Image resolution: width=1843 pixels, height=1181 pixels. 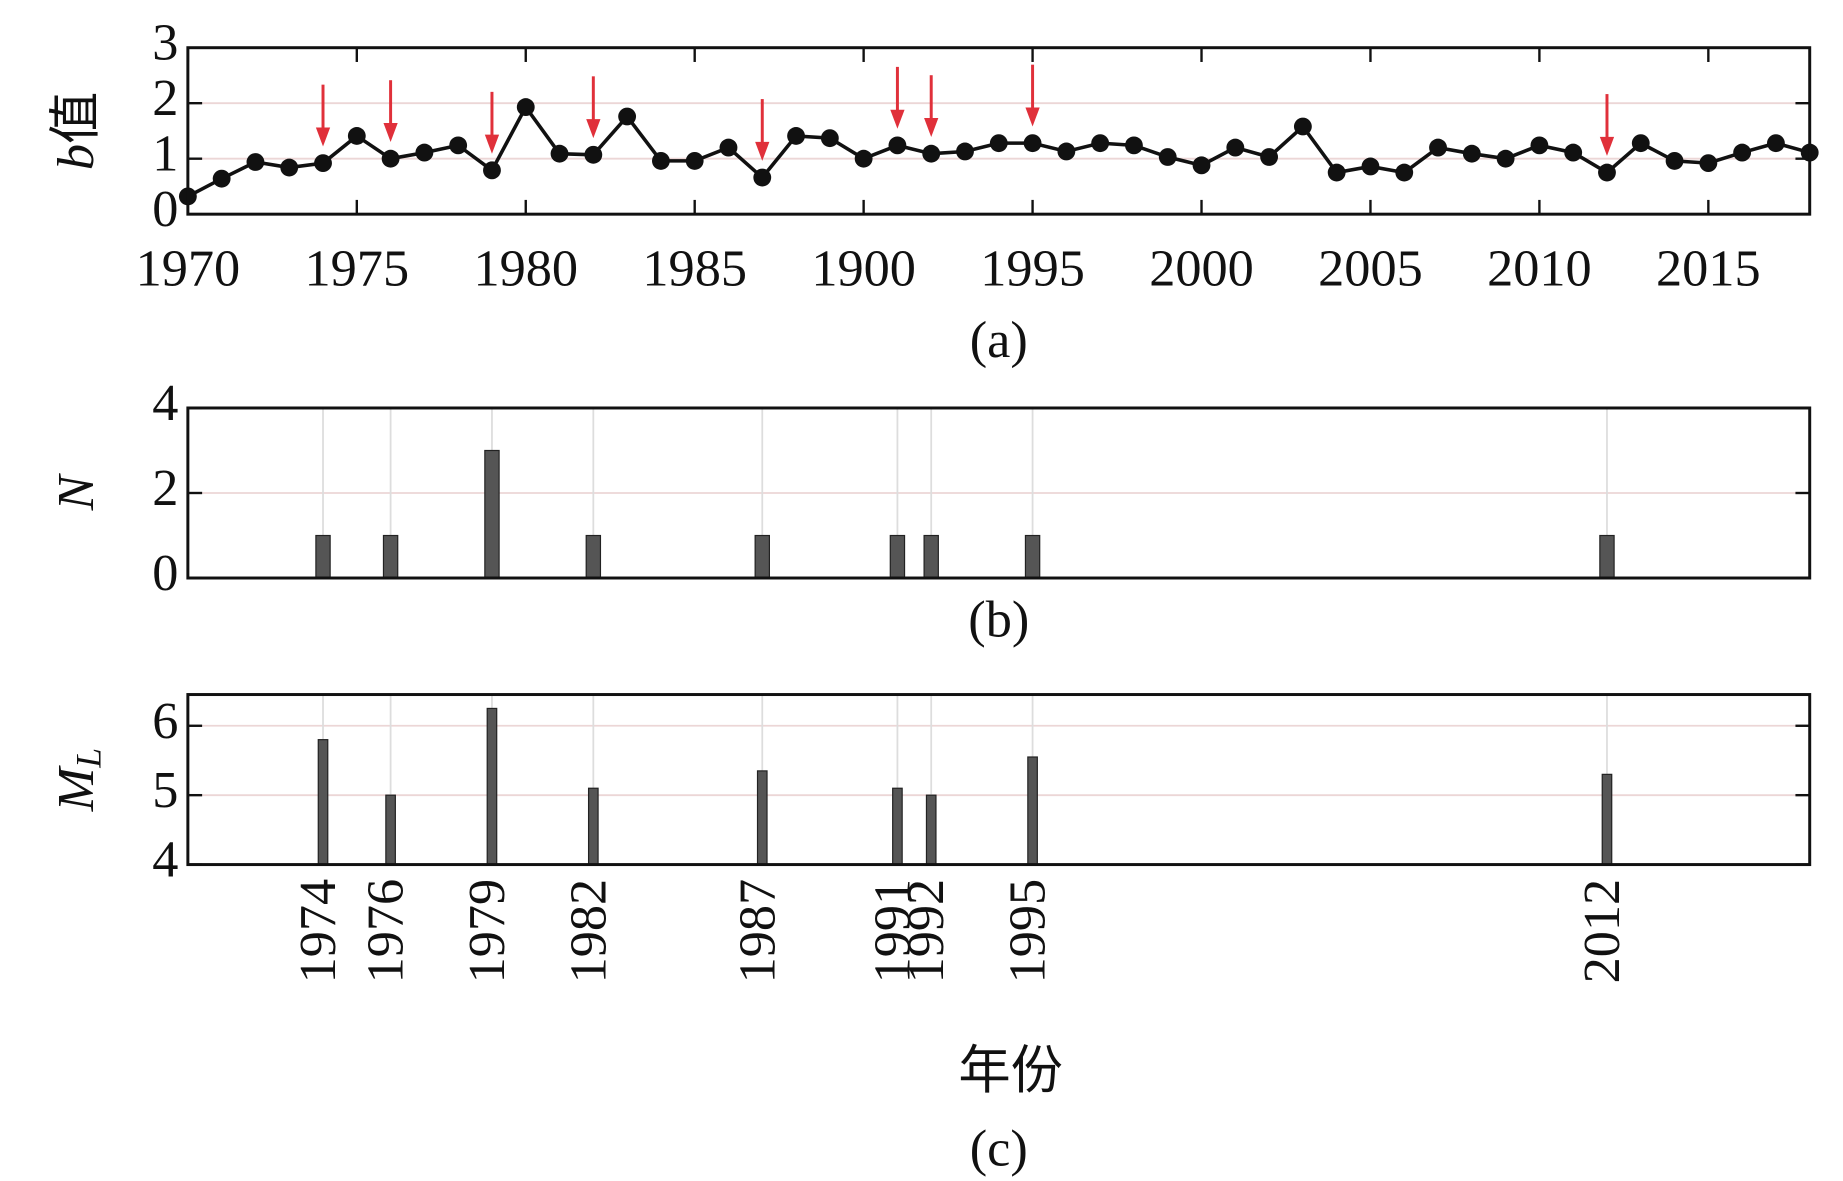 I want to click on y-tick-label: 0, so click(x=165, y=209).